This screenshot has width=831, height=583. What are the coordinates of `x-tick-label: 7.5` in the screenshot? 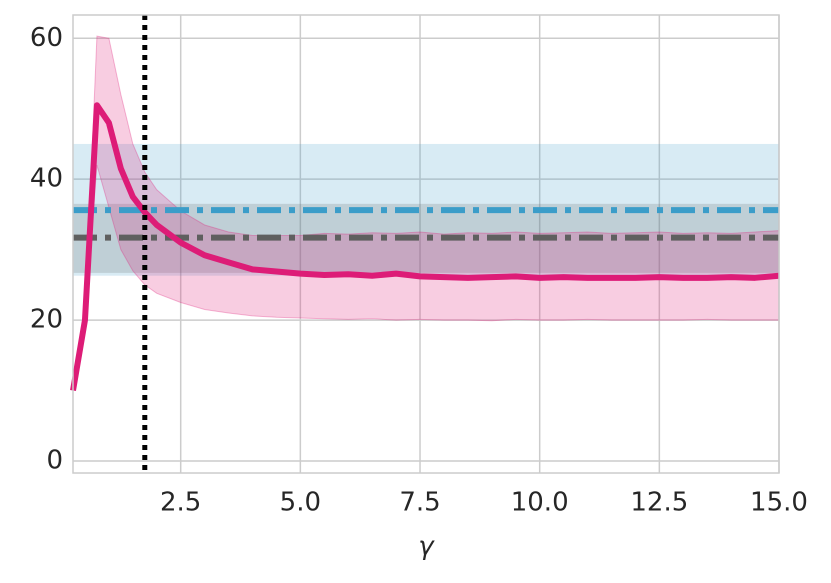 It's located at (419, 503).